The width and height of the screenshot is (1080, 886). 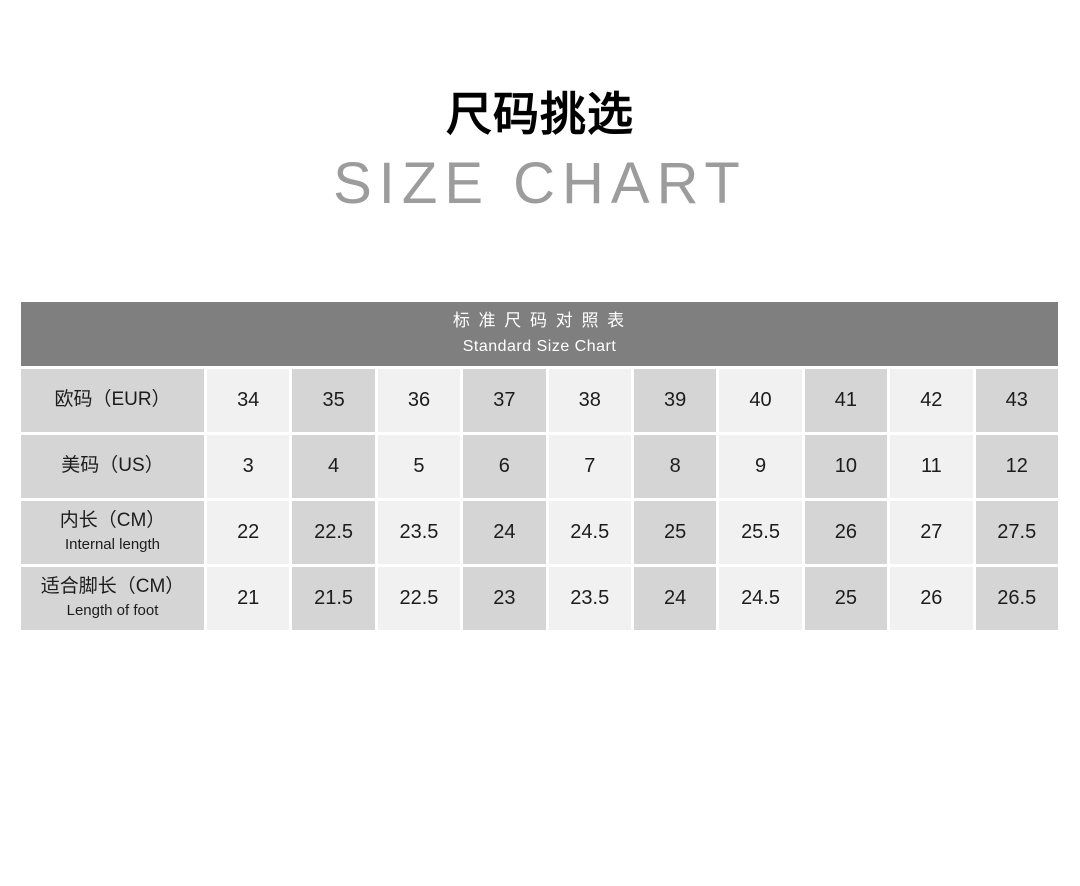 What do you see at coordinates (540, 114) in the screenshot?
I see `page-title: 尺码挑选` at bounding box center [540, 114].